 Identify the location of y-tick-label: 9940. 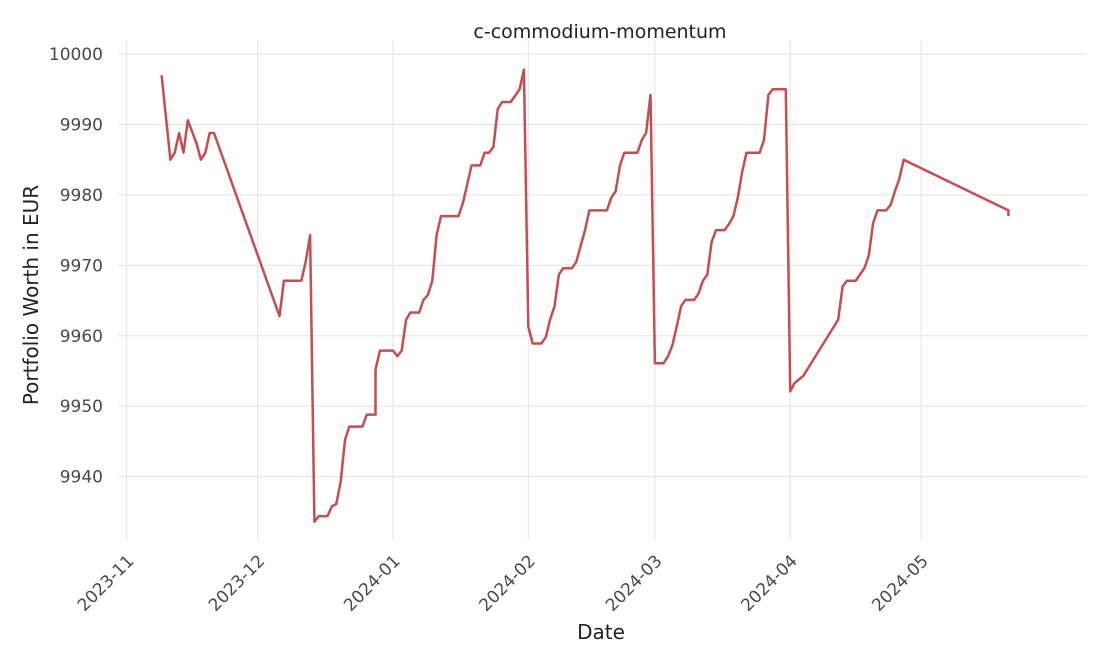
(81, 478).